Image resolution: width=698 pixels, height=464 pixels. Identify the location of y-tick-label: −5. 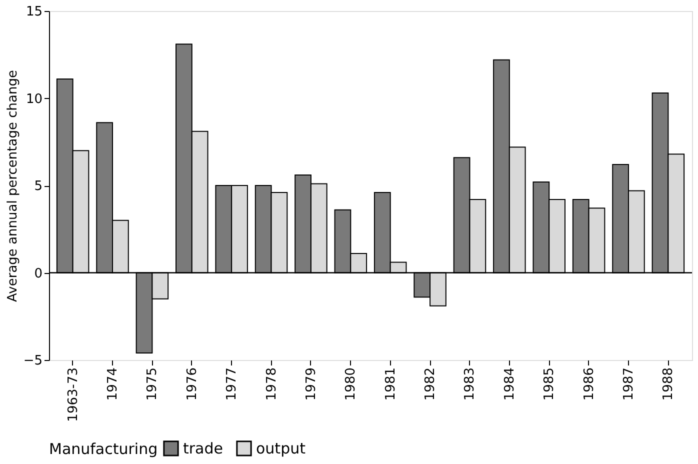
(32, 361).